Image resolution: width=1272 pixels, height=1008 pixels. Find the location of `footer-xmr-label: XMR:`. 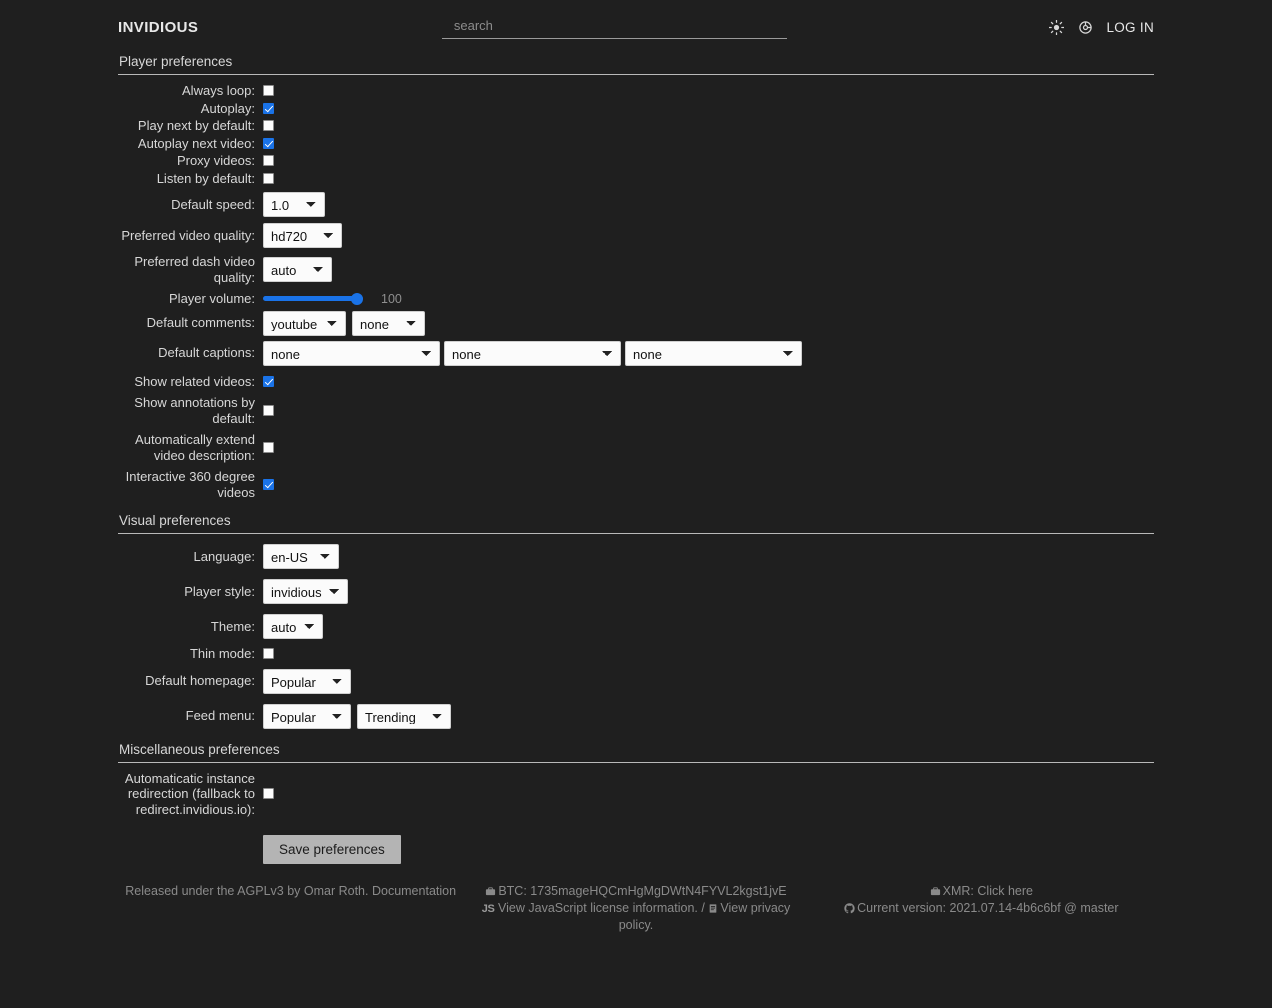

footer-xmr-label: XMR: is located at coordinates (958, 891).